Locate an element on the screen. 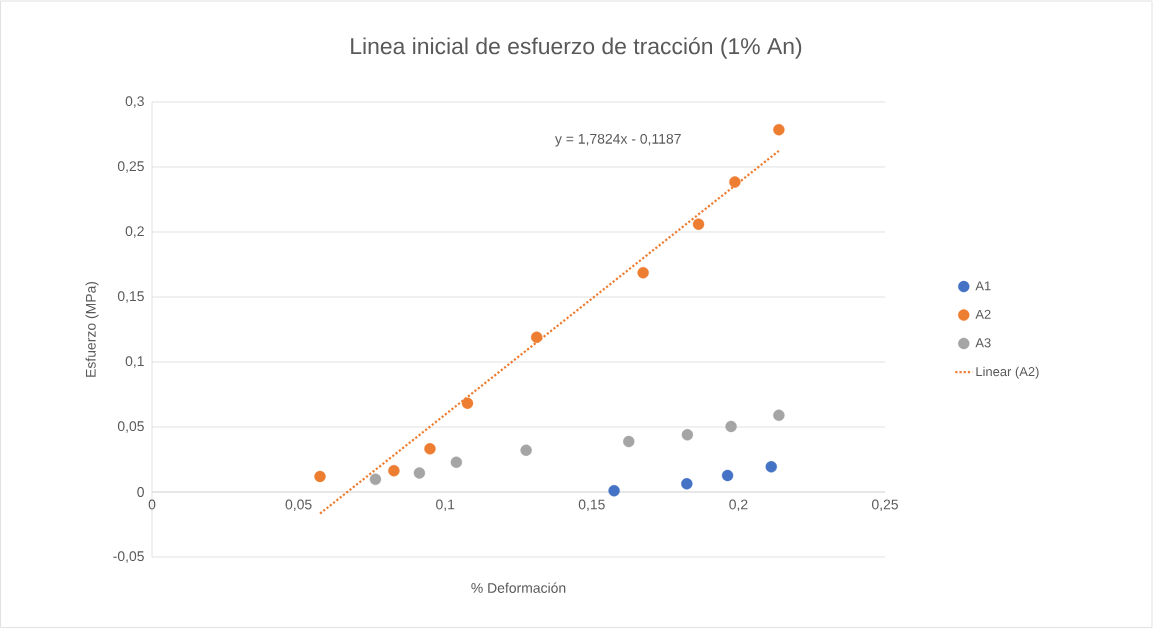  y-tick-label: 0 is located at coordinates (140, 492).